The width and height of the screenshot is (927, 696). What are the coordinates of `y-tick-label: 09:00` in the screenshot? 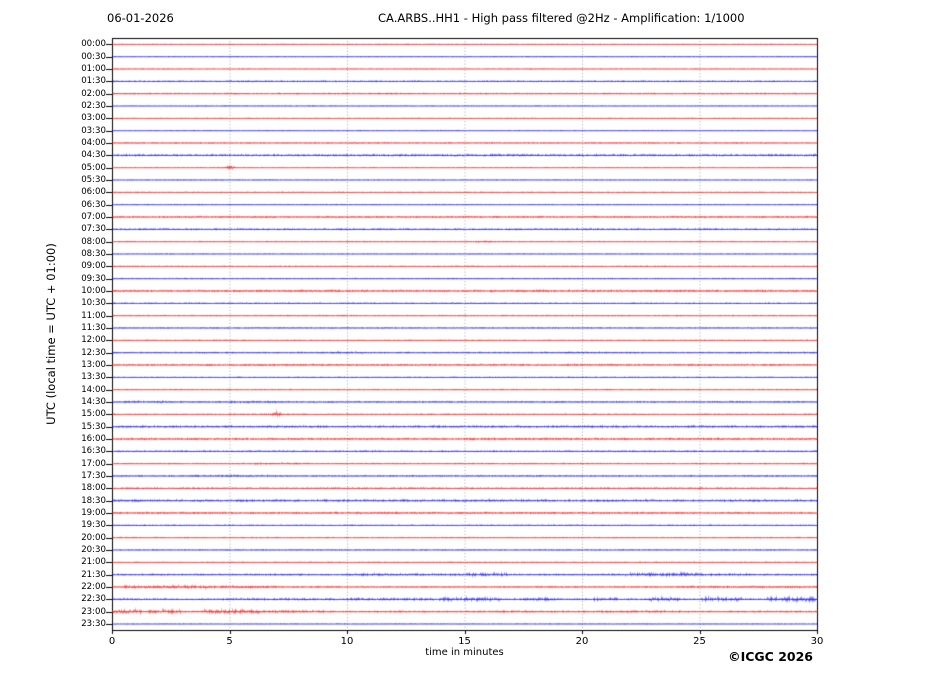 It's located at (93, 266).